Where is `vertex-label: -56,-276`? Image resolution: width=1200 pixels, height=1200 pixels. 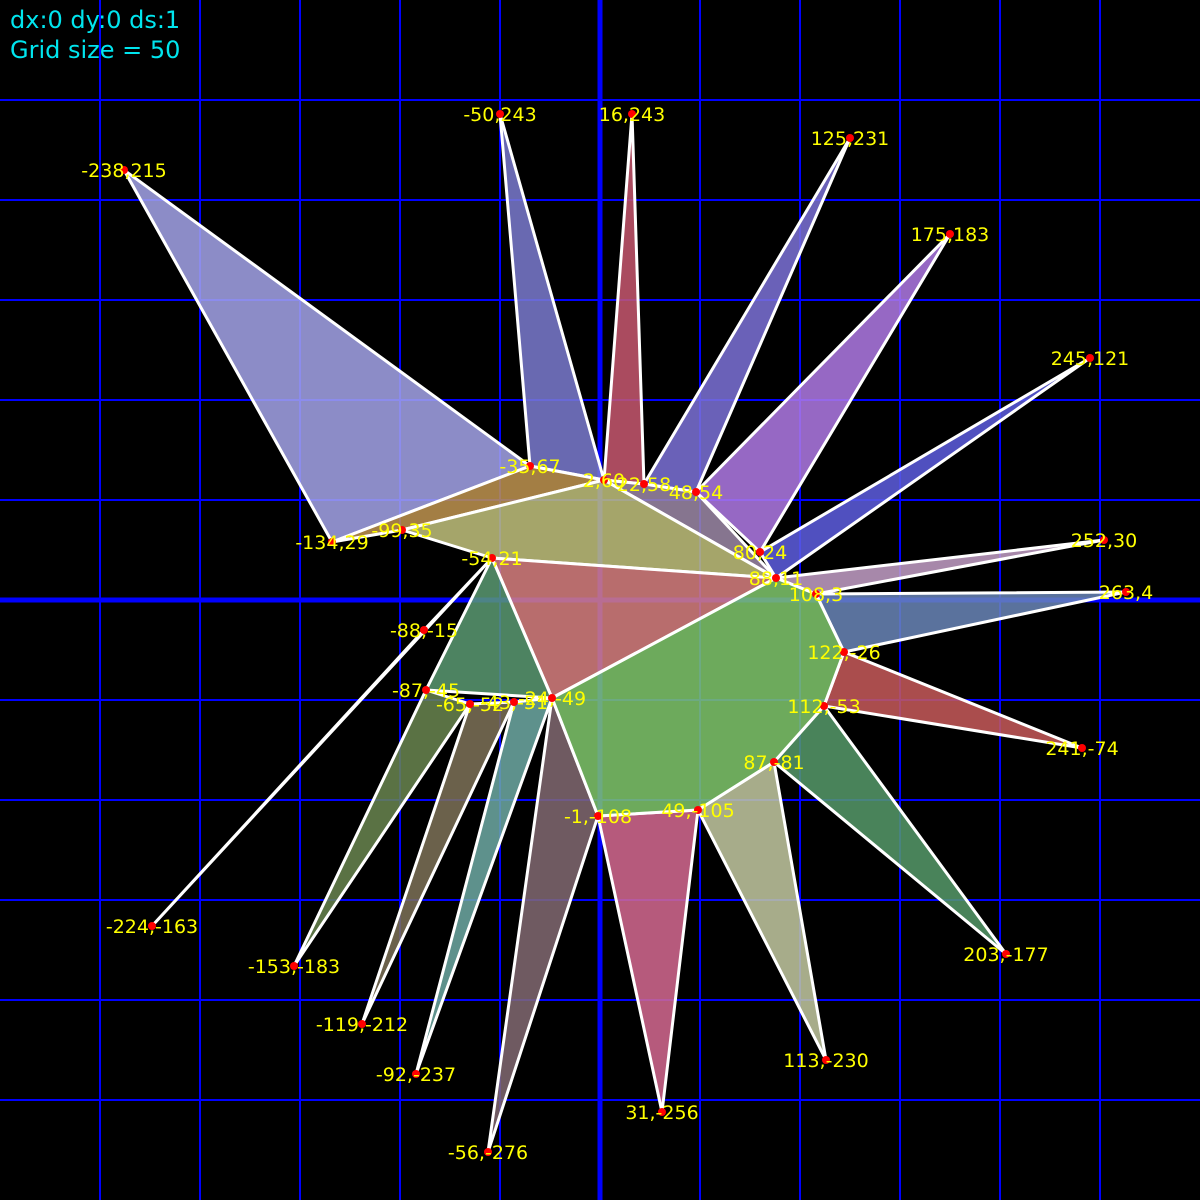
vertex-label: -56,-276 is located at coordinates (488, 1153).